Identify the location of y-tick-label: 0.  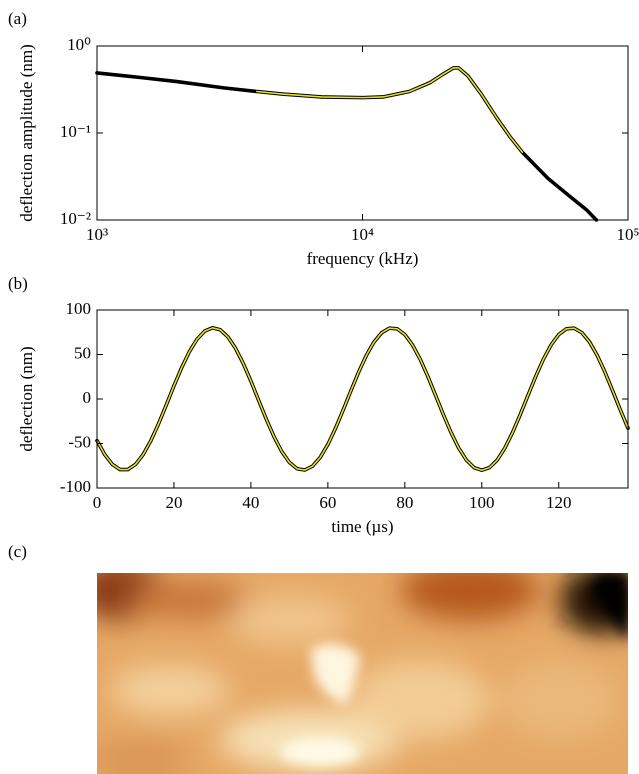
(87, 397).